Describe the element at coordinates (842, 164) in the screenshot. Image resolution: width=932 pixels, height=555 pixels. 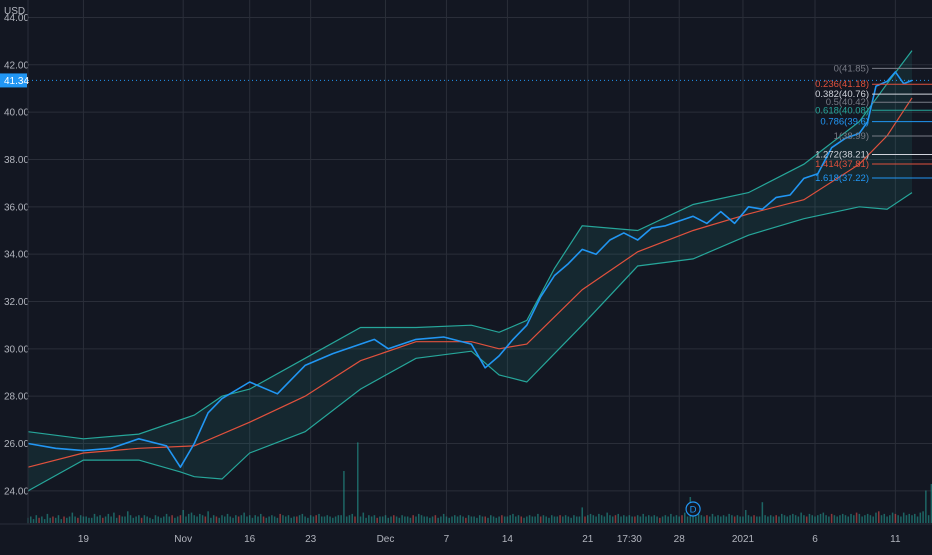
I see `fib-level-label: 1.414(37.81)` at that location.